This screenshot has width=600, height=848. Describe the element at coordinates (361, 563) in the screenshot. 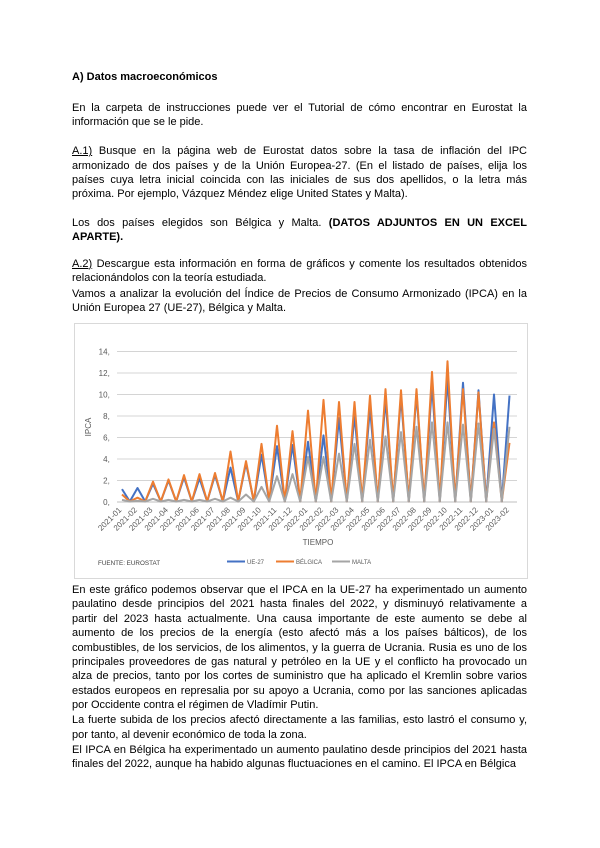

I see `svg-text: MALTA` at that location.